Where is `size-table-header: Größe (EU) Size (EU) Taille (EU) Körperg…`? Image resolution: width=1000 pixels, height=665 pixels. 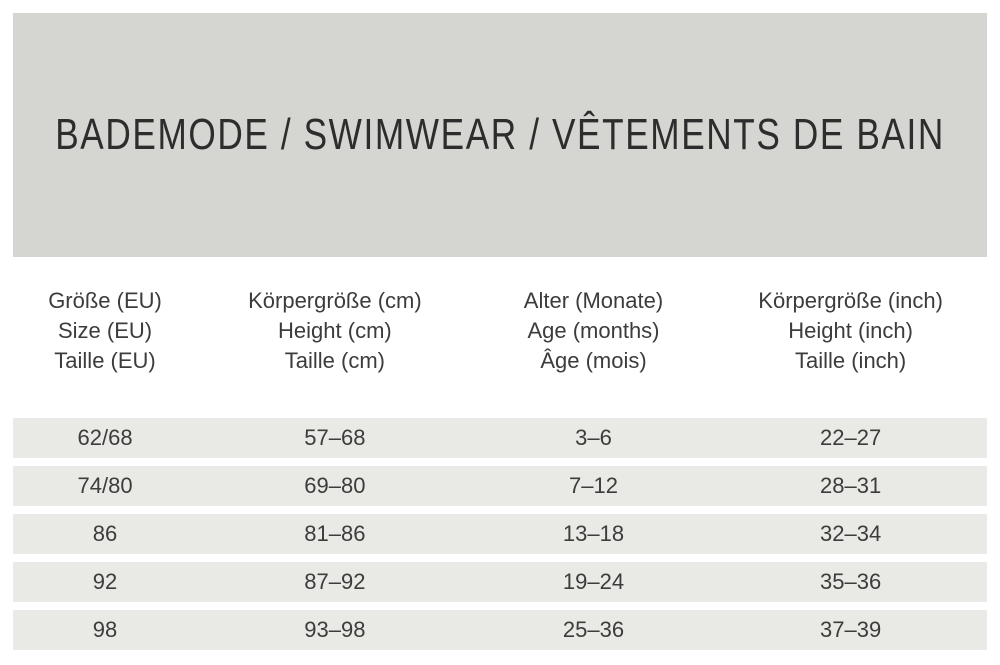
size-table-header: Größe (EU) Size (EU) Taille (EU) Körperg… is located at coordinates (500, 331).